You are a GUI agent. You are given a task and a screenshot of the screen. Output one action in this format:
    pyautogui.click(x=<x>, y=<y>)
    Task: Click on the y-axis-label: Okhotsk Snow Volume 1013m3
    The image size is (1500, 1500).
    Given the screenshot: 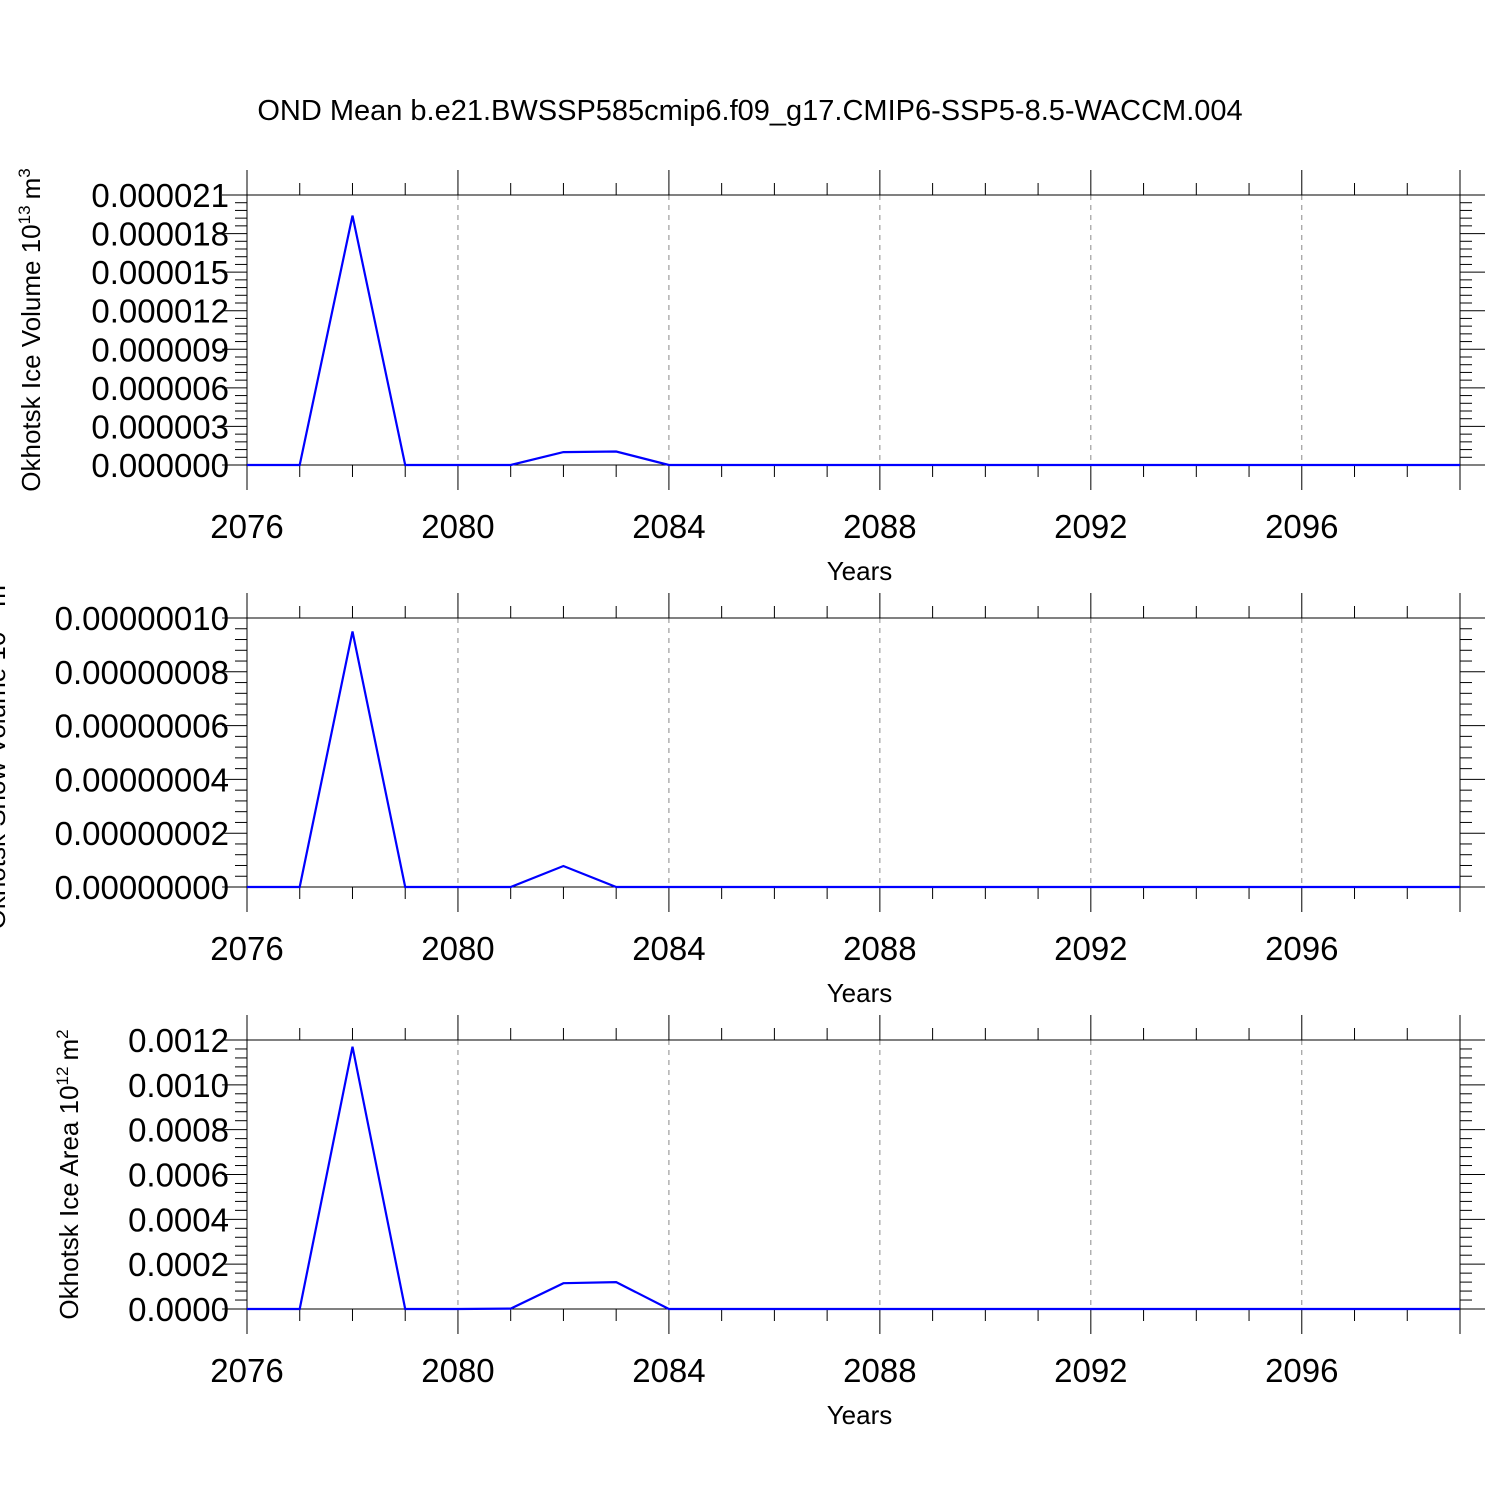 What is the action you would take?
    pyautogui.click(x=5, y=753)
    